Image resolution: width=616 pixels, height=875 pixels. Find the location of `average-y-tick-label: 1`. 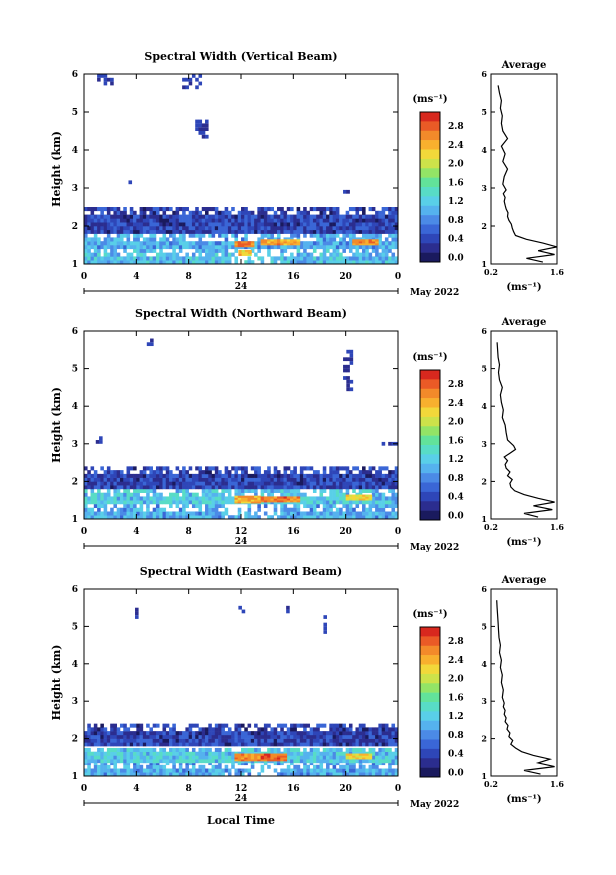

average-y-tick-label: 1 is located at coordinates (484, 776).